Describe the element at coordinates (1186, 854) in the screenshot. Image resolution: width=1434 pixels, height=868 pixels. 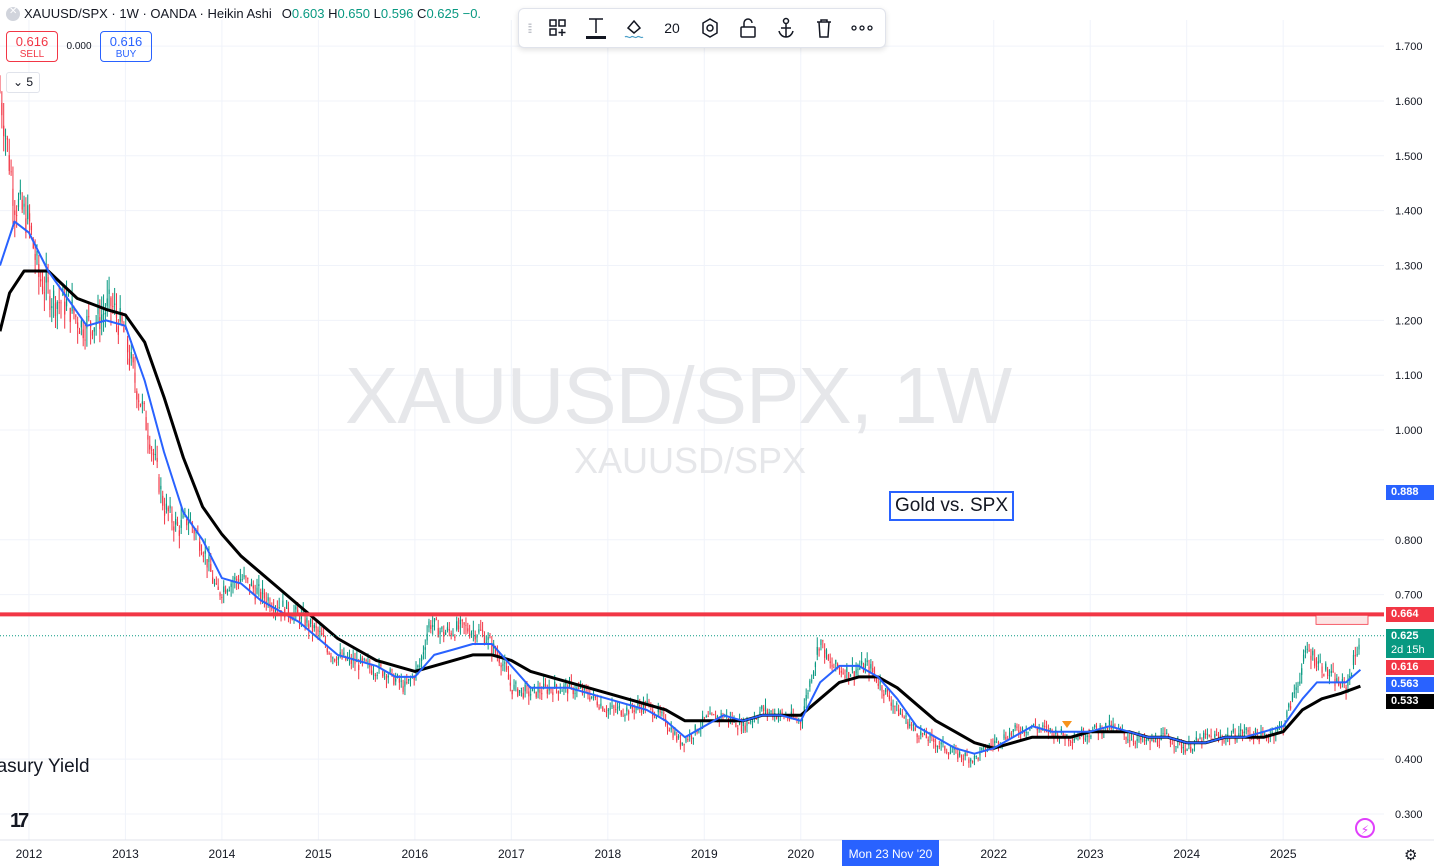
I see `time-tick-label: 2024` at that location.